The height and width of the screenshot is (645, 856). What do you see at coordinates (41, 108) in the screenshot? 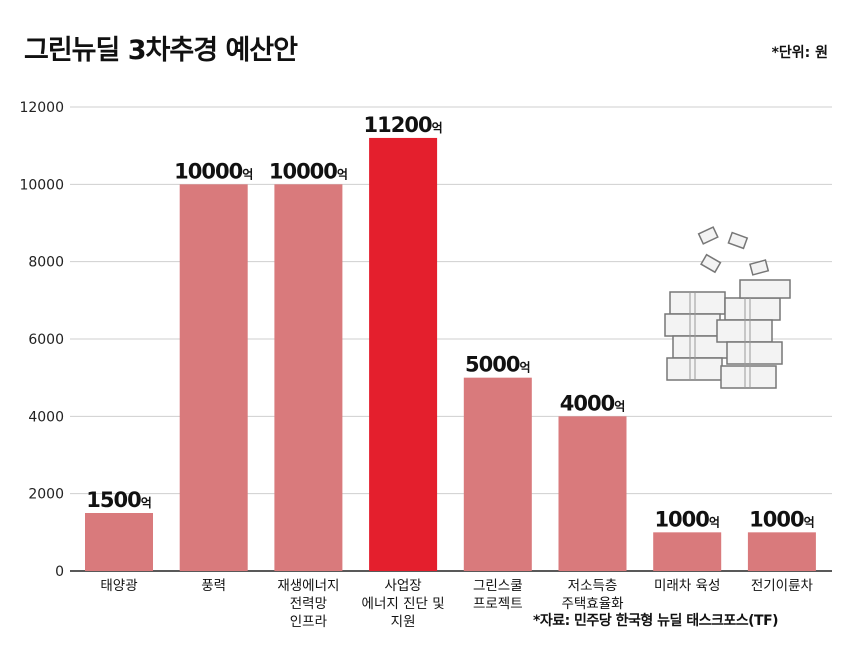
I see `y-tick-label: 12000` at bounding box center [41, 108].